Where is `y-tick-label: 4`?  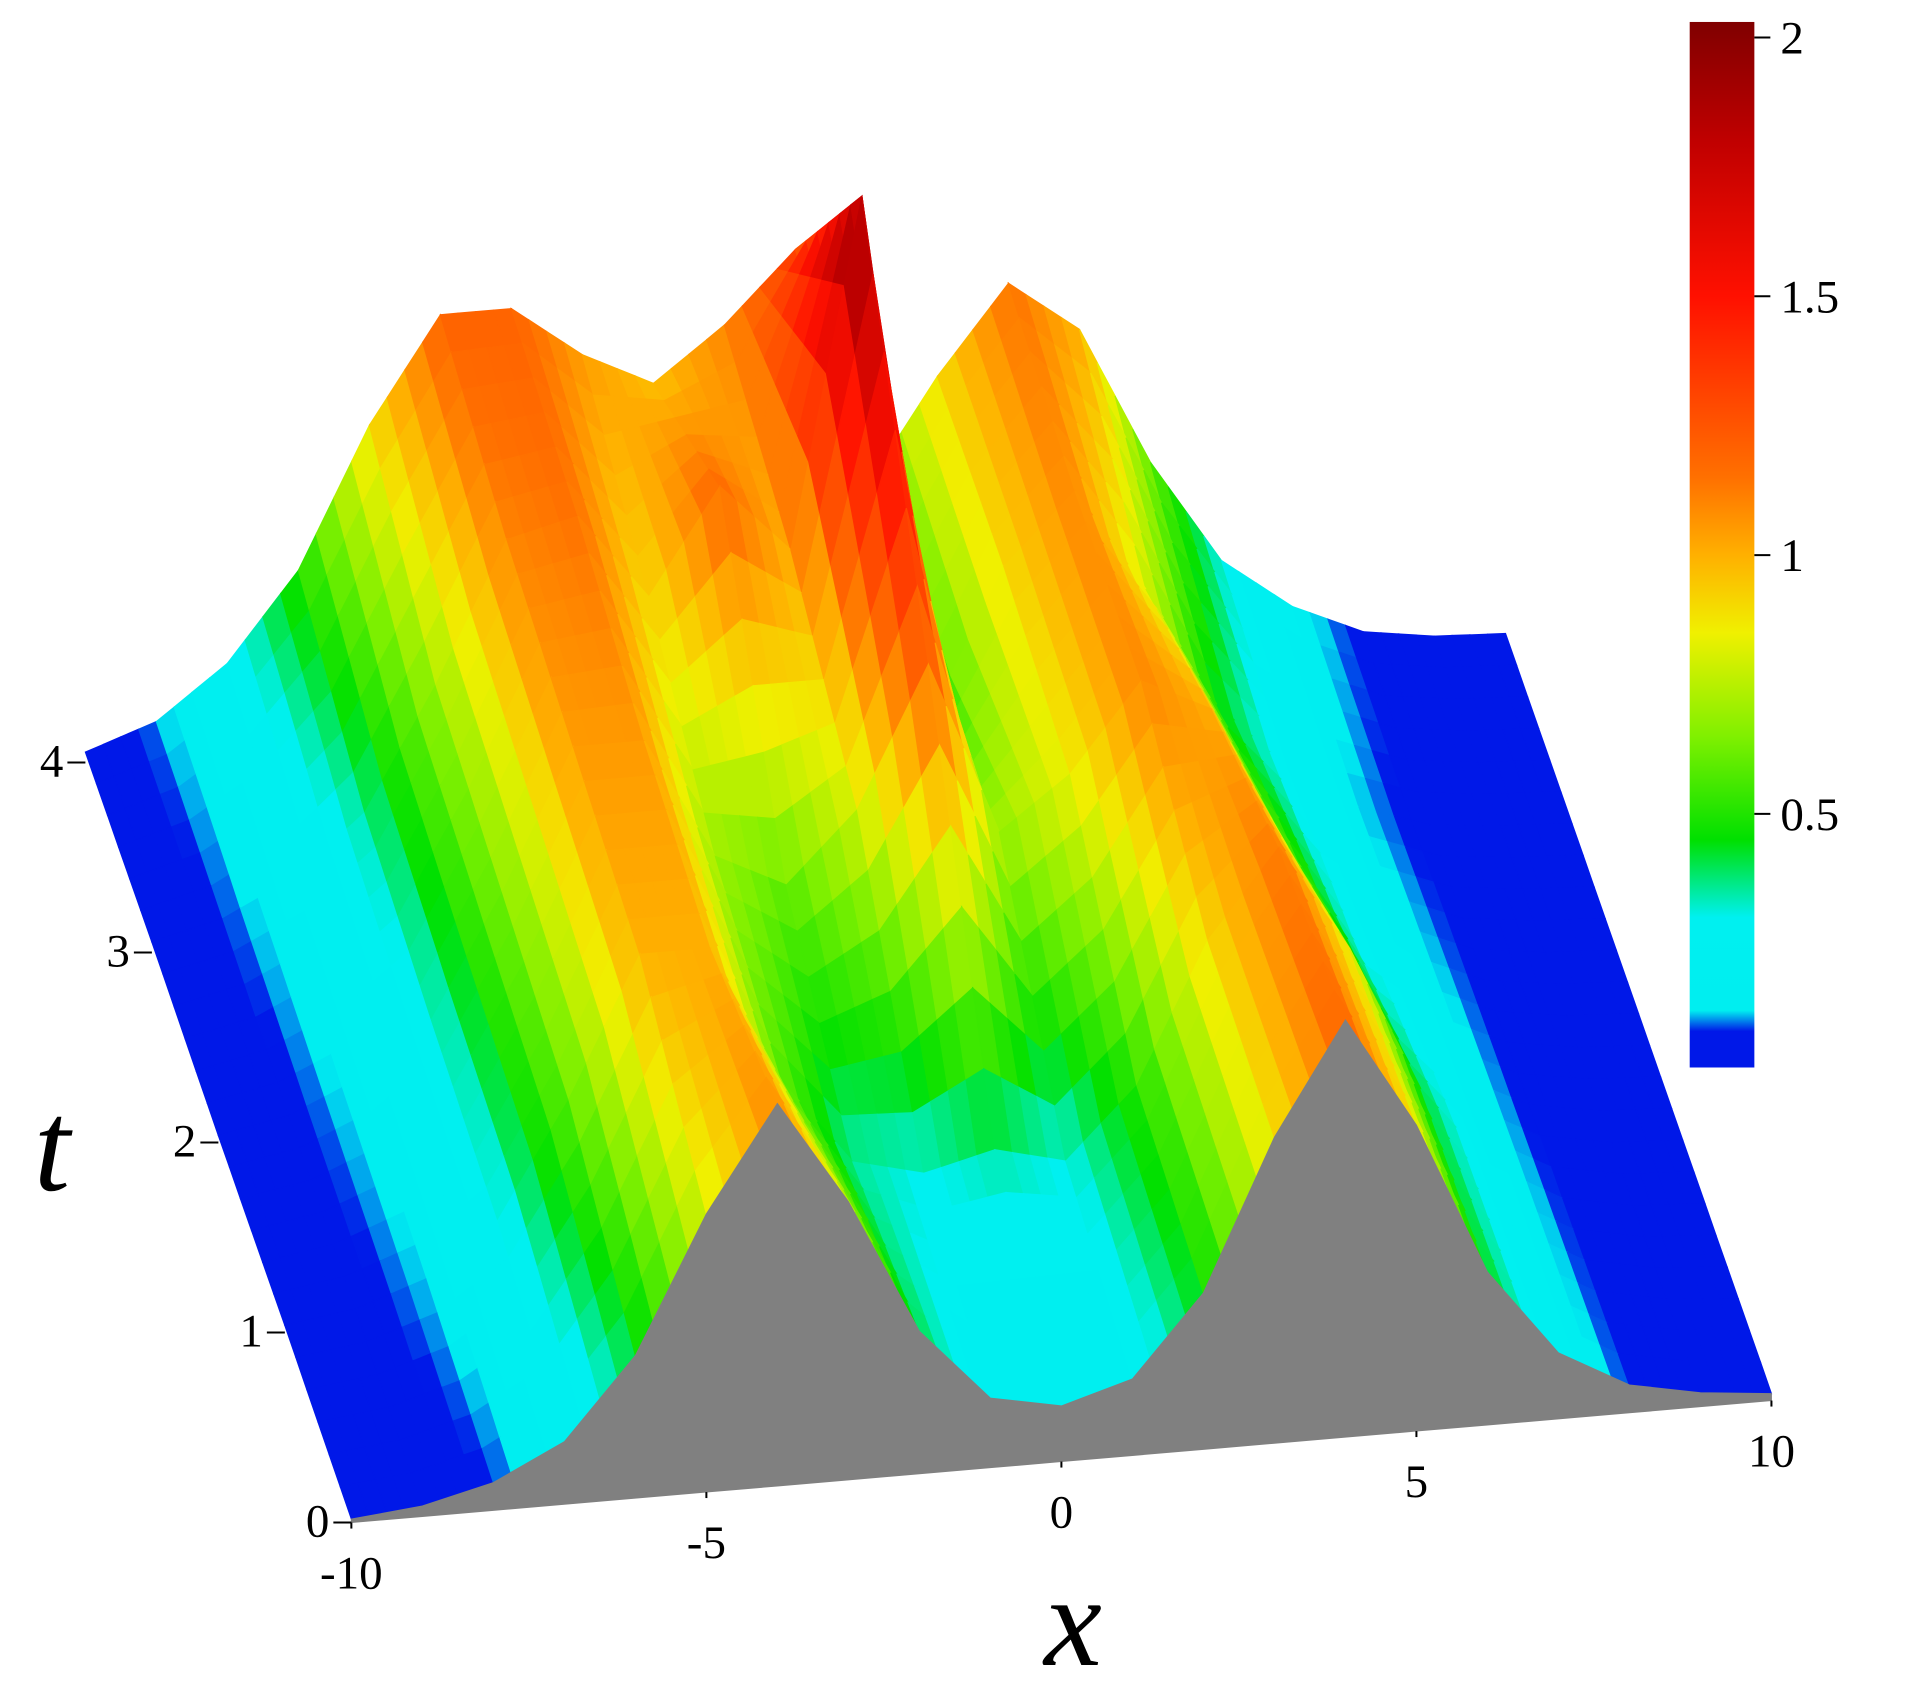
y-tick-label: 4 is located at coordinates (52, 762).